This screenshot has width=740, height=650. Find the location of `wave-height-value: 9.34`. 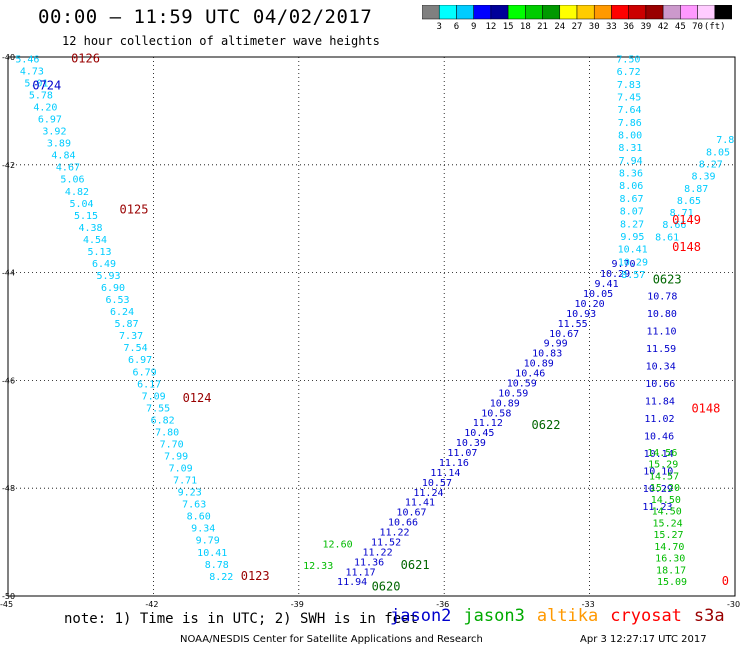

wave-height-value: 9.34 is located at coordinates (203, 529).